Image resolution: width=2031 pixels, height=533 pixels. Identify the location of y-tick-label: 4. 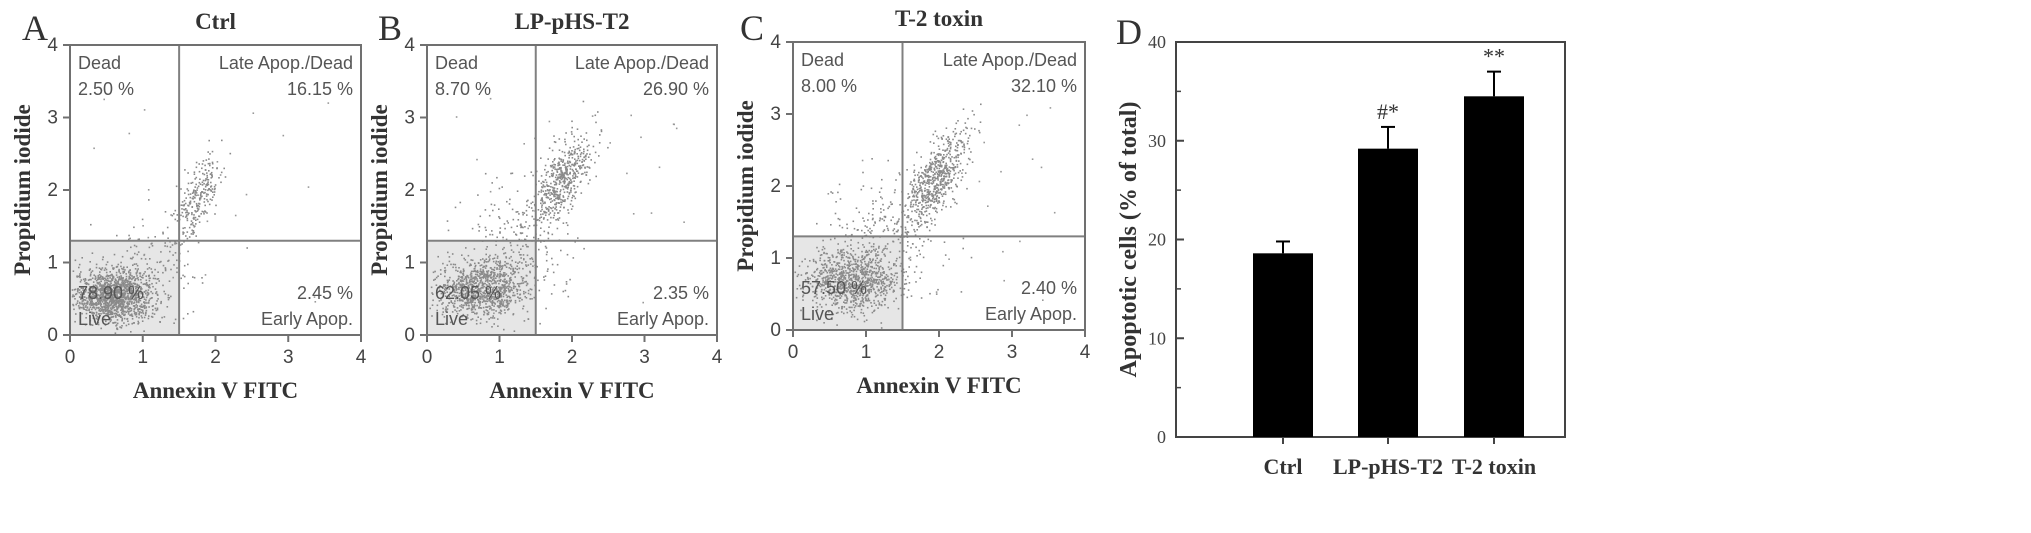
(409, 45).